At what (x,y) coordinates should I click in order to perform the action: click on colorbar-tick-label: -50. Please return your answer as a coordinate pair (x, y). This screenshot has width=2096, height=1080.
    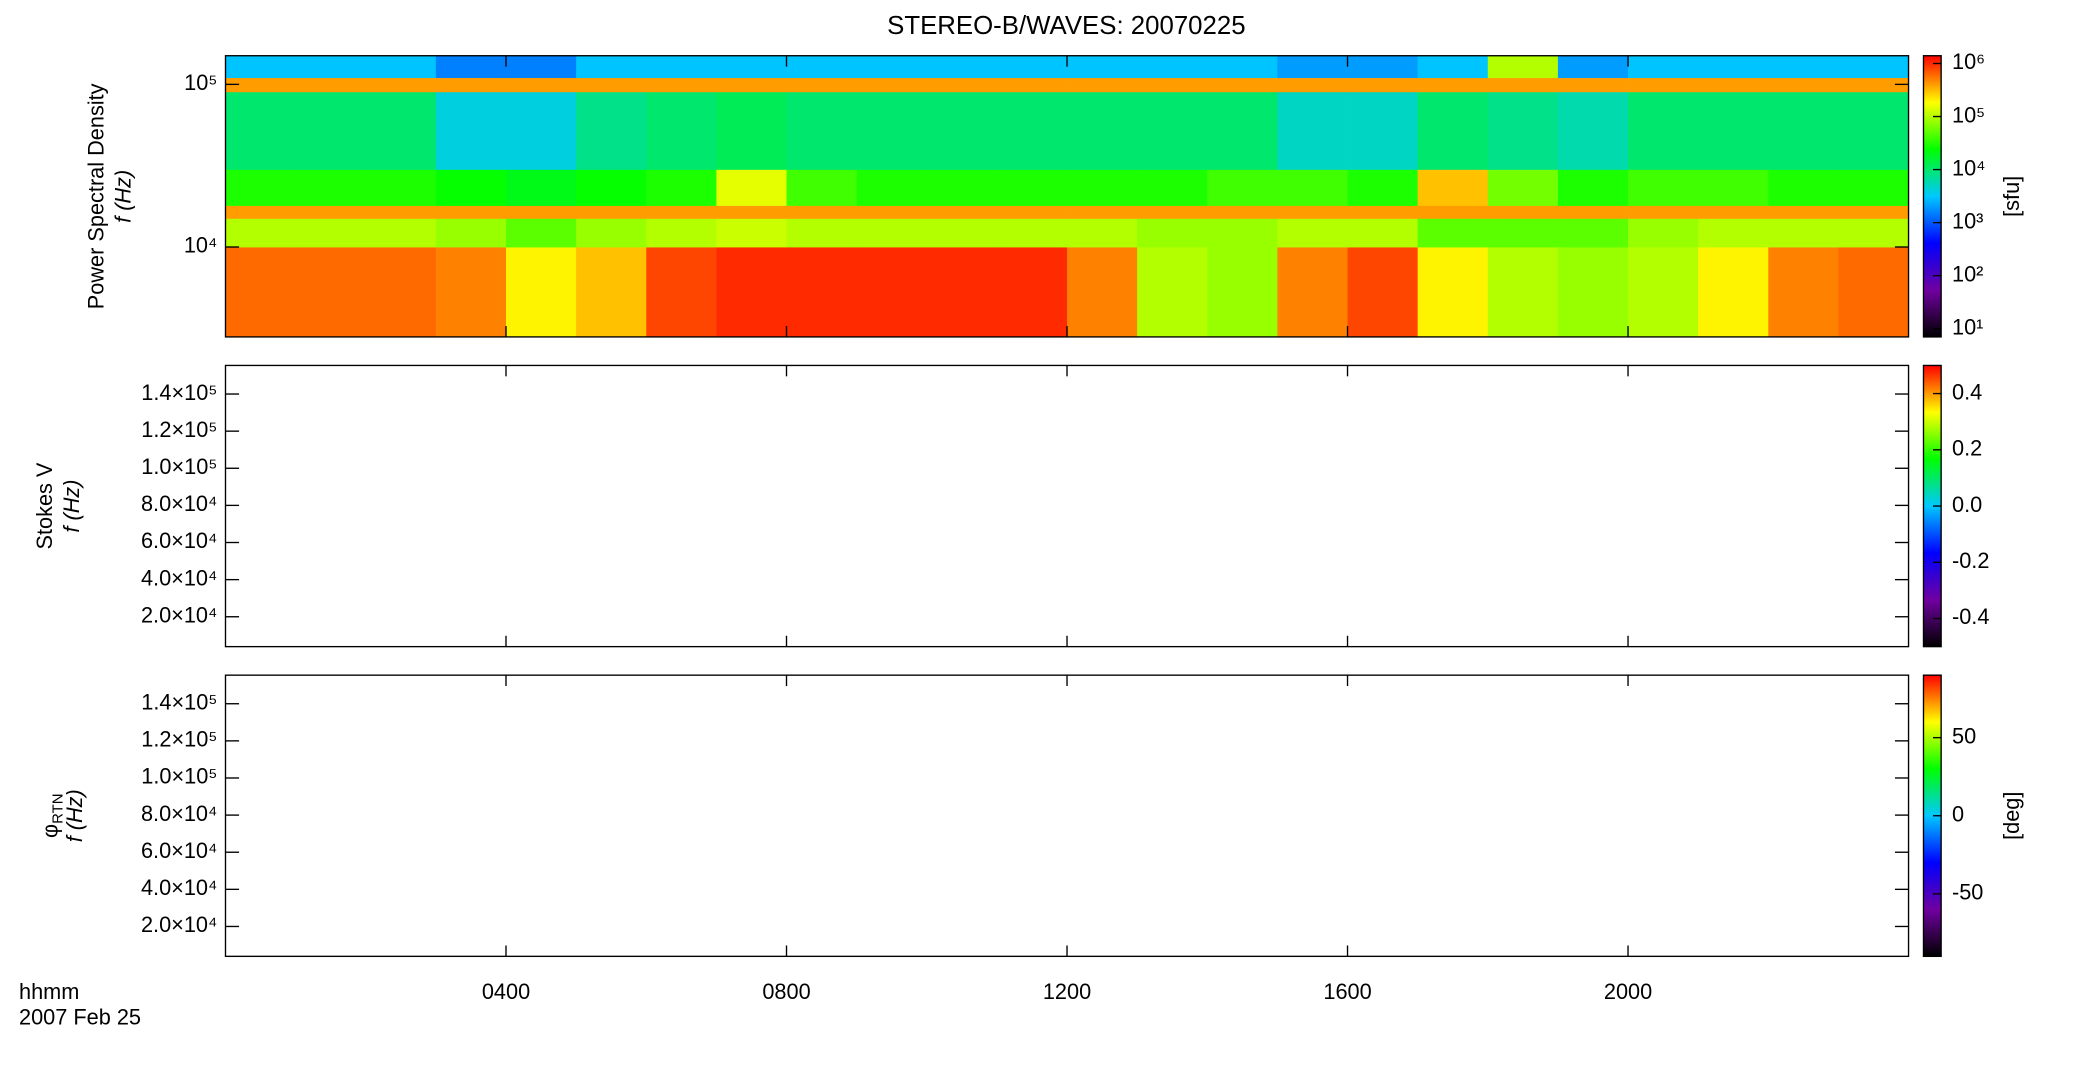
    Looking at the image, I should click on (1967, 892).